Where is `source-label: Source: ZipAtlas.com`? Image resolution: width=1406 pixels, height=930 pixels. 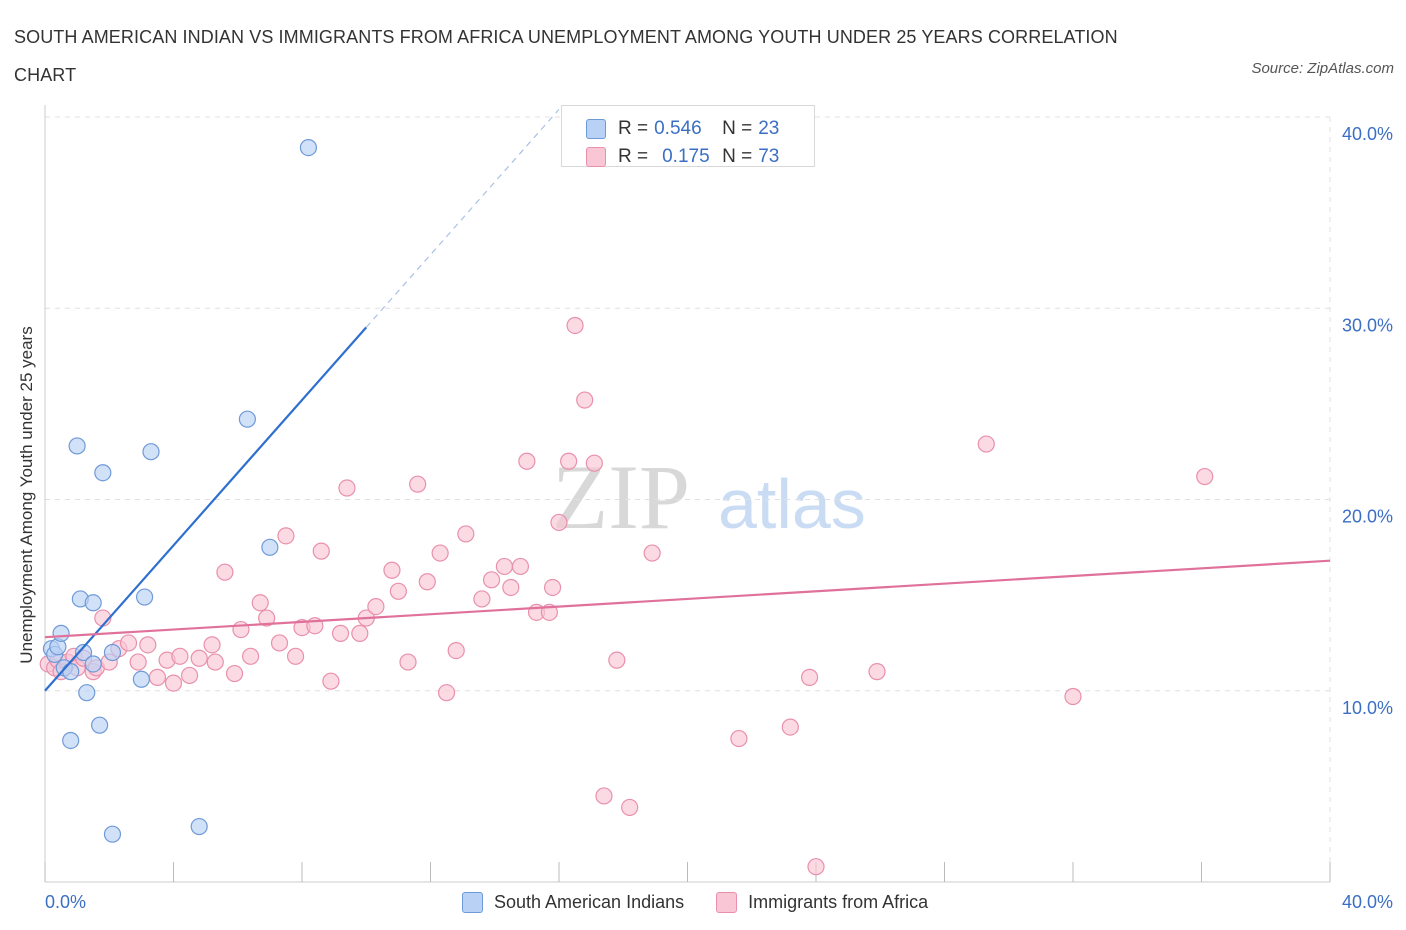 source-label: Source: ZipAtlas.com is located at coordinates (1322, 68).